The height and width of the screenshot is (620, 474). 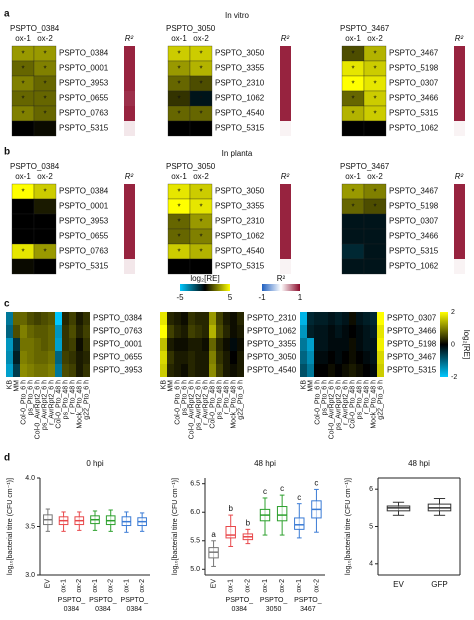 I want to click on heatmap-title: PSPTO_3050, so click(x=191, y=28).